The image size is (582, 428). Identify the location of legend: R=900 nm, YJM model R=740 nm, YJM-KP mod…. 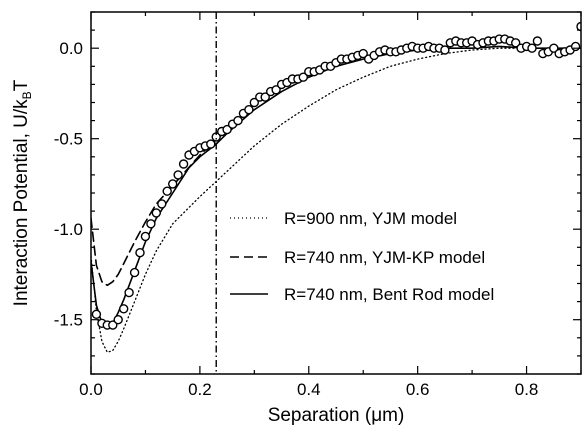
(362, 256).